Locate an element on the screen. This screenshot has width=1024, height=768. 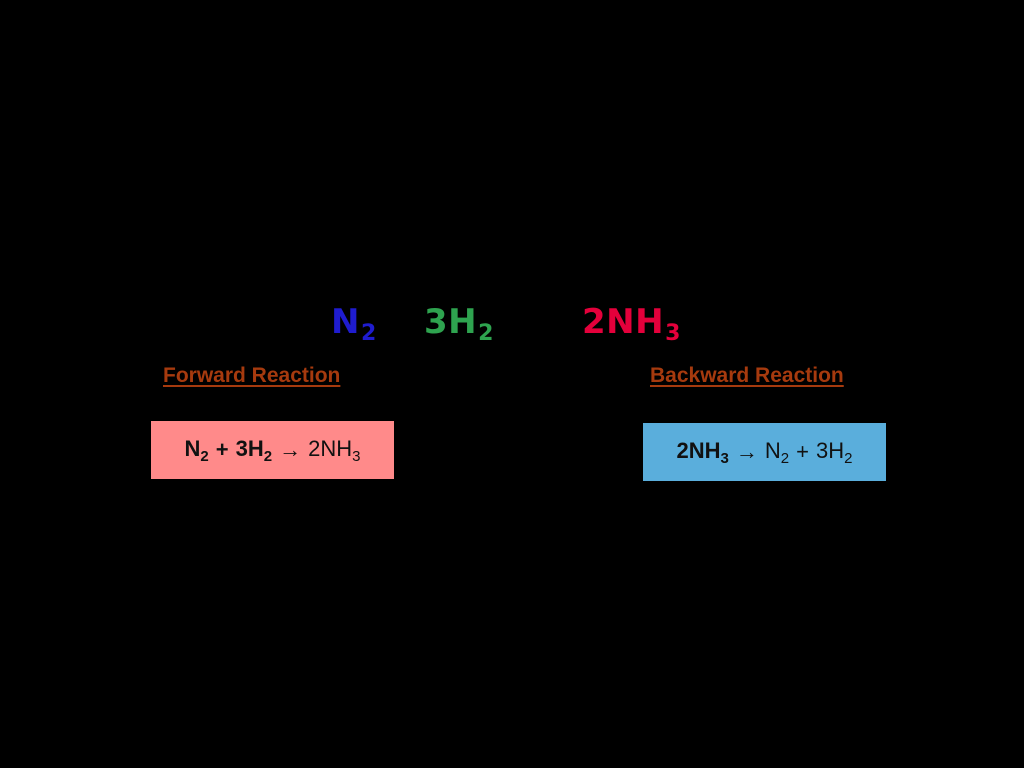
forward-reaction-box: N2 + 3H2 → 2NH3 is located at coordinates (272, 450).